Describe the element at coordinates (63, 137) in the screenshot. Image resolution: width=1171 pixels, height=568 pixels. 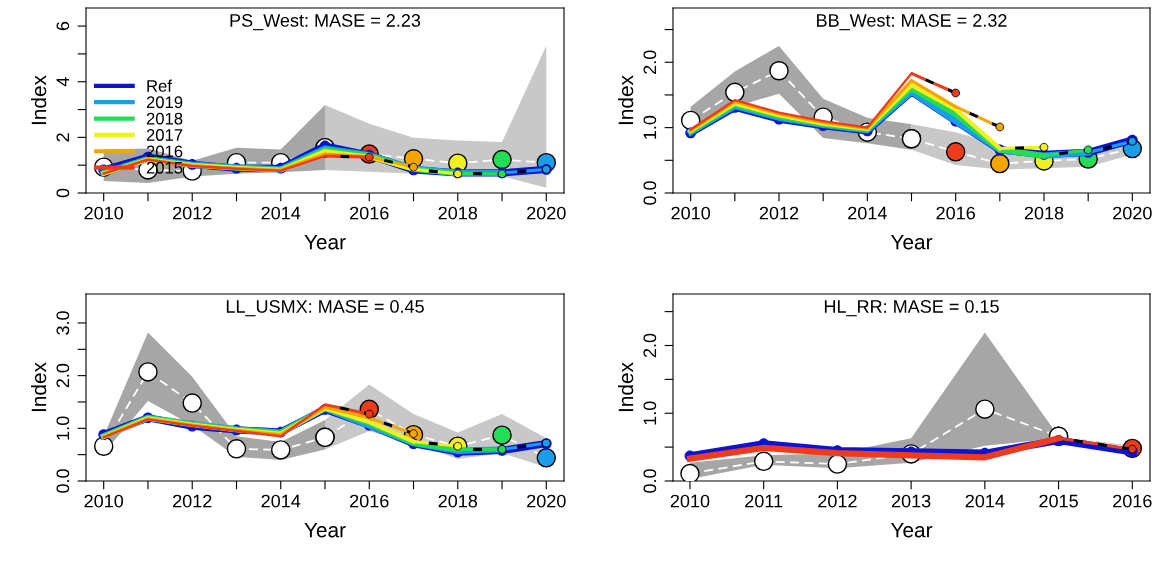
I see `y-tick-label: 2` at that location.